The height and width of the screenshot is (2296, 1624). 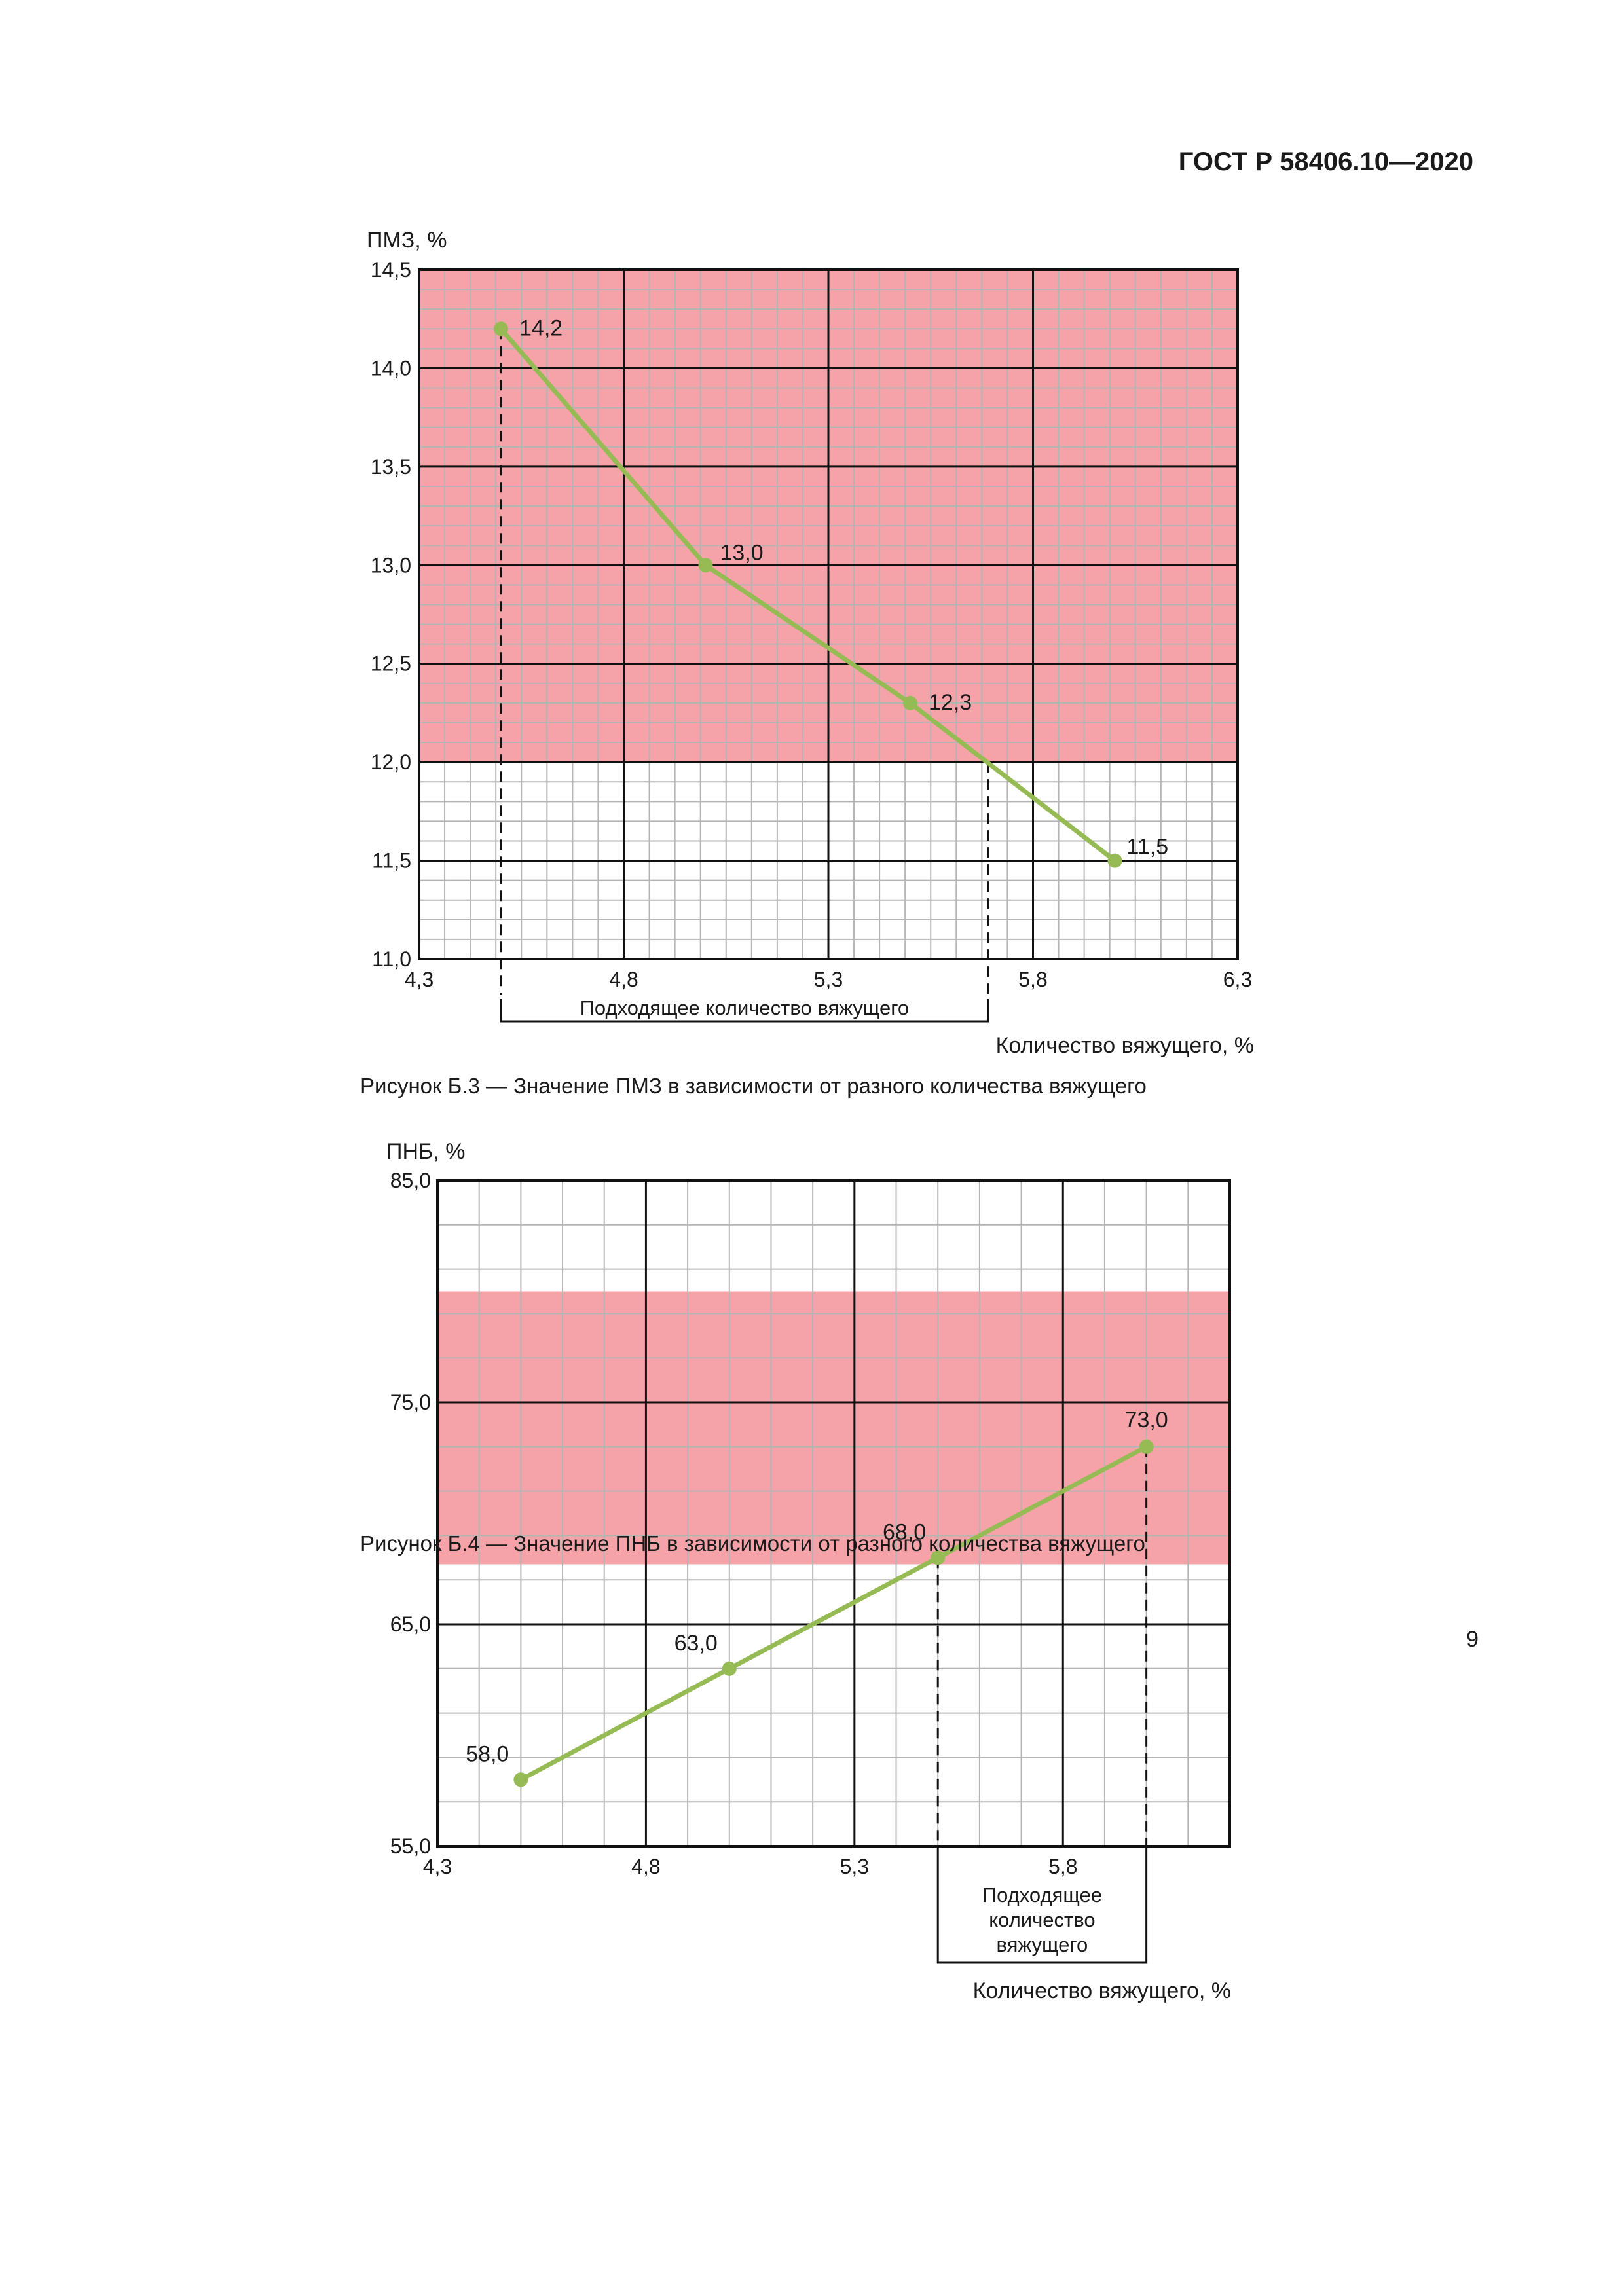 What do you see at coordinates (833, 1613) in the screenshot?
I see `pnb-series-line` at bounding box center [833, 1613].